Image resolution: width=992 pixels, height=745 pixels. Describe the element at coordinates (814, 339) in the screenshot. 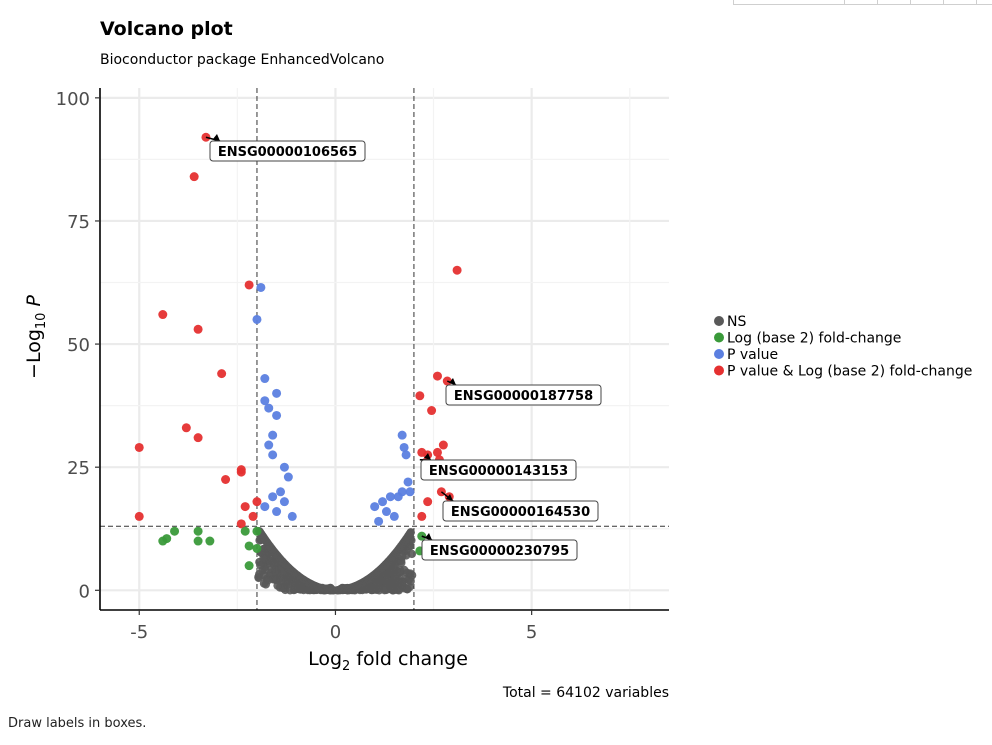

I see `legend-label: Log (base 2) fold-change` at that location.